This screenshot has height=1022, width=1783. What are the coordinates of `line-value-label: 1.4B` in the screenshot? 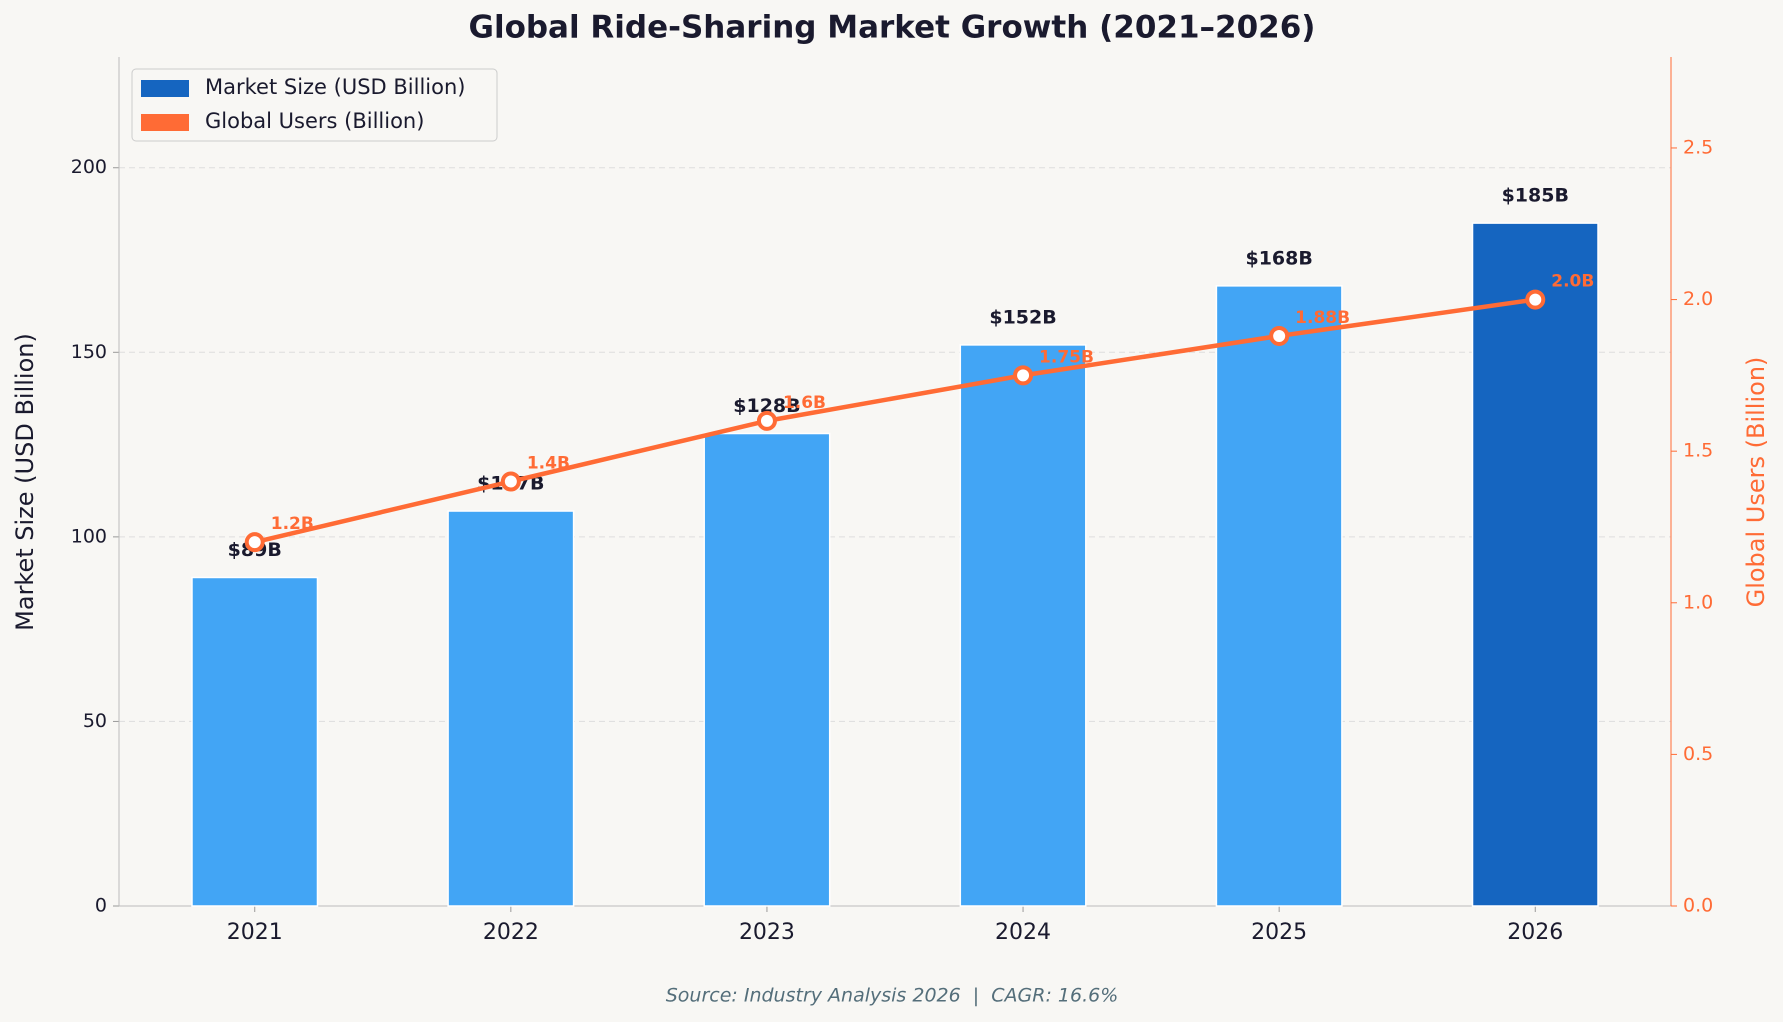 It's located at (548, 464).